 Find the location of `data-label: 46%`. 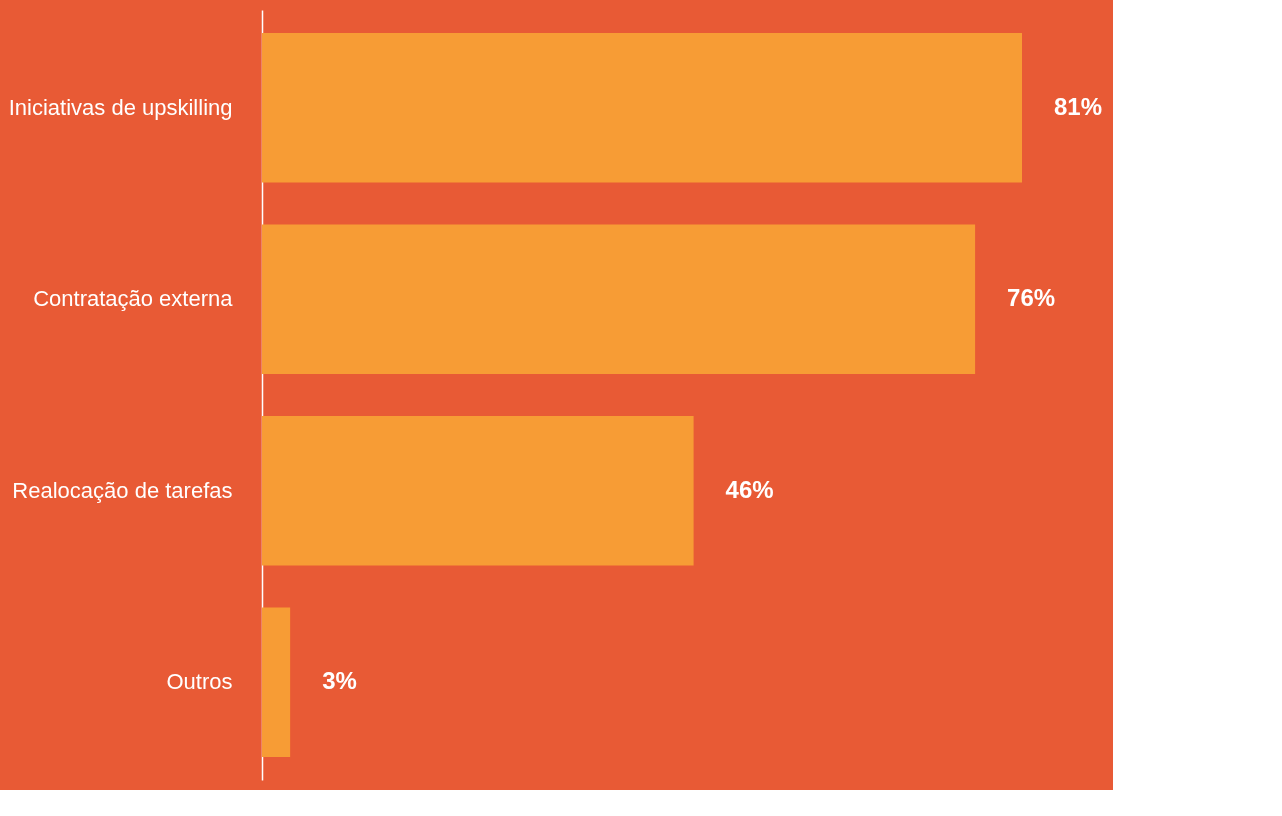

data-label: 46% is located at coordinates (749, 489).